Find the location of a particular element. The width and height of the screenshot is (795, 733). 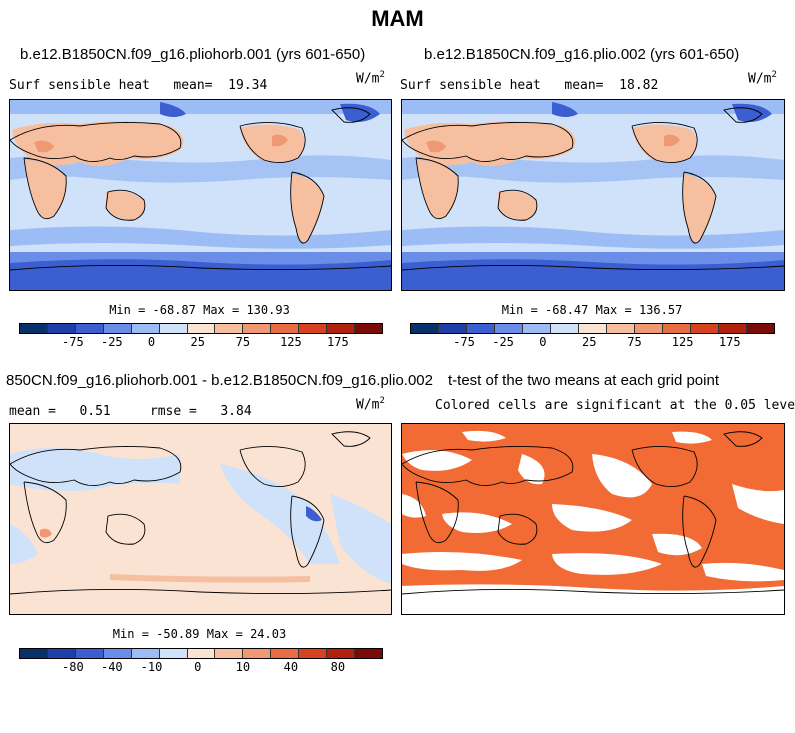

panel1-map is located at coordinates (200, 195).